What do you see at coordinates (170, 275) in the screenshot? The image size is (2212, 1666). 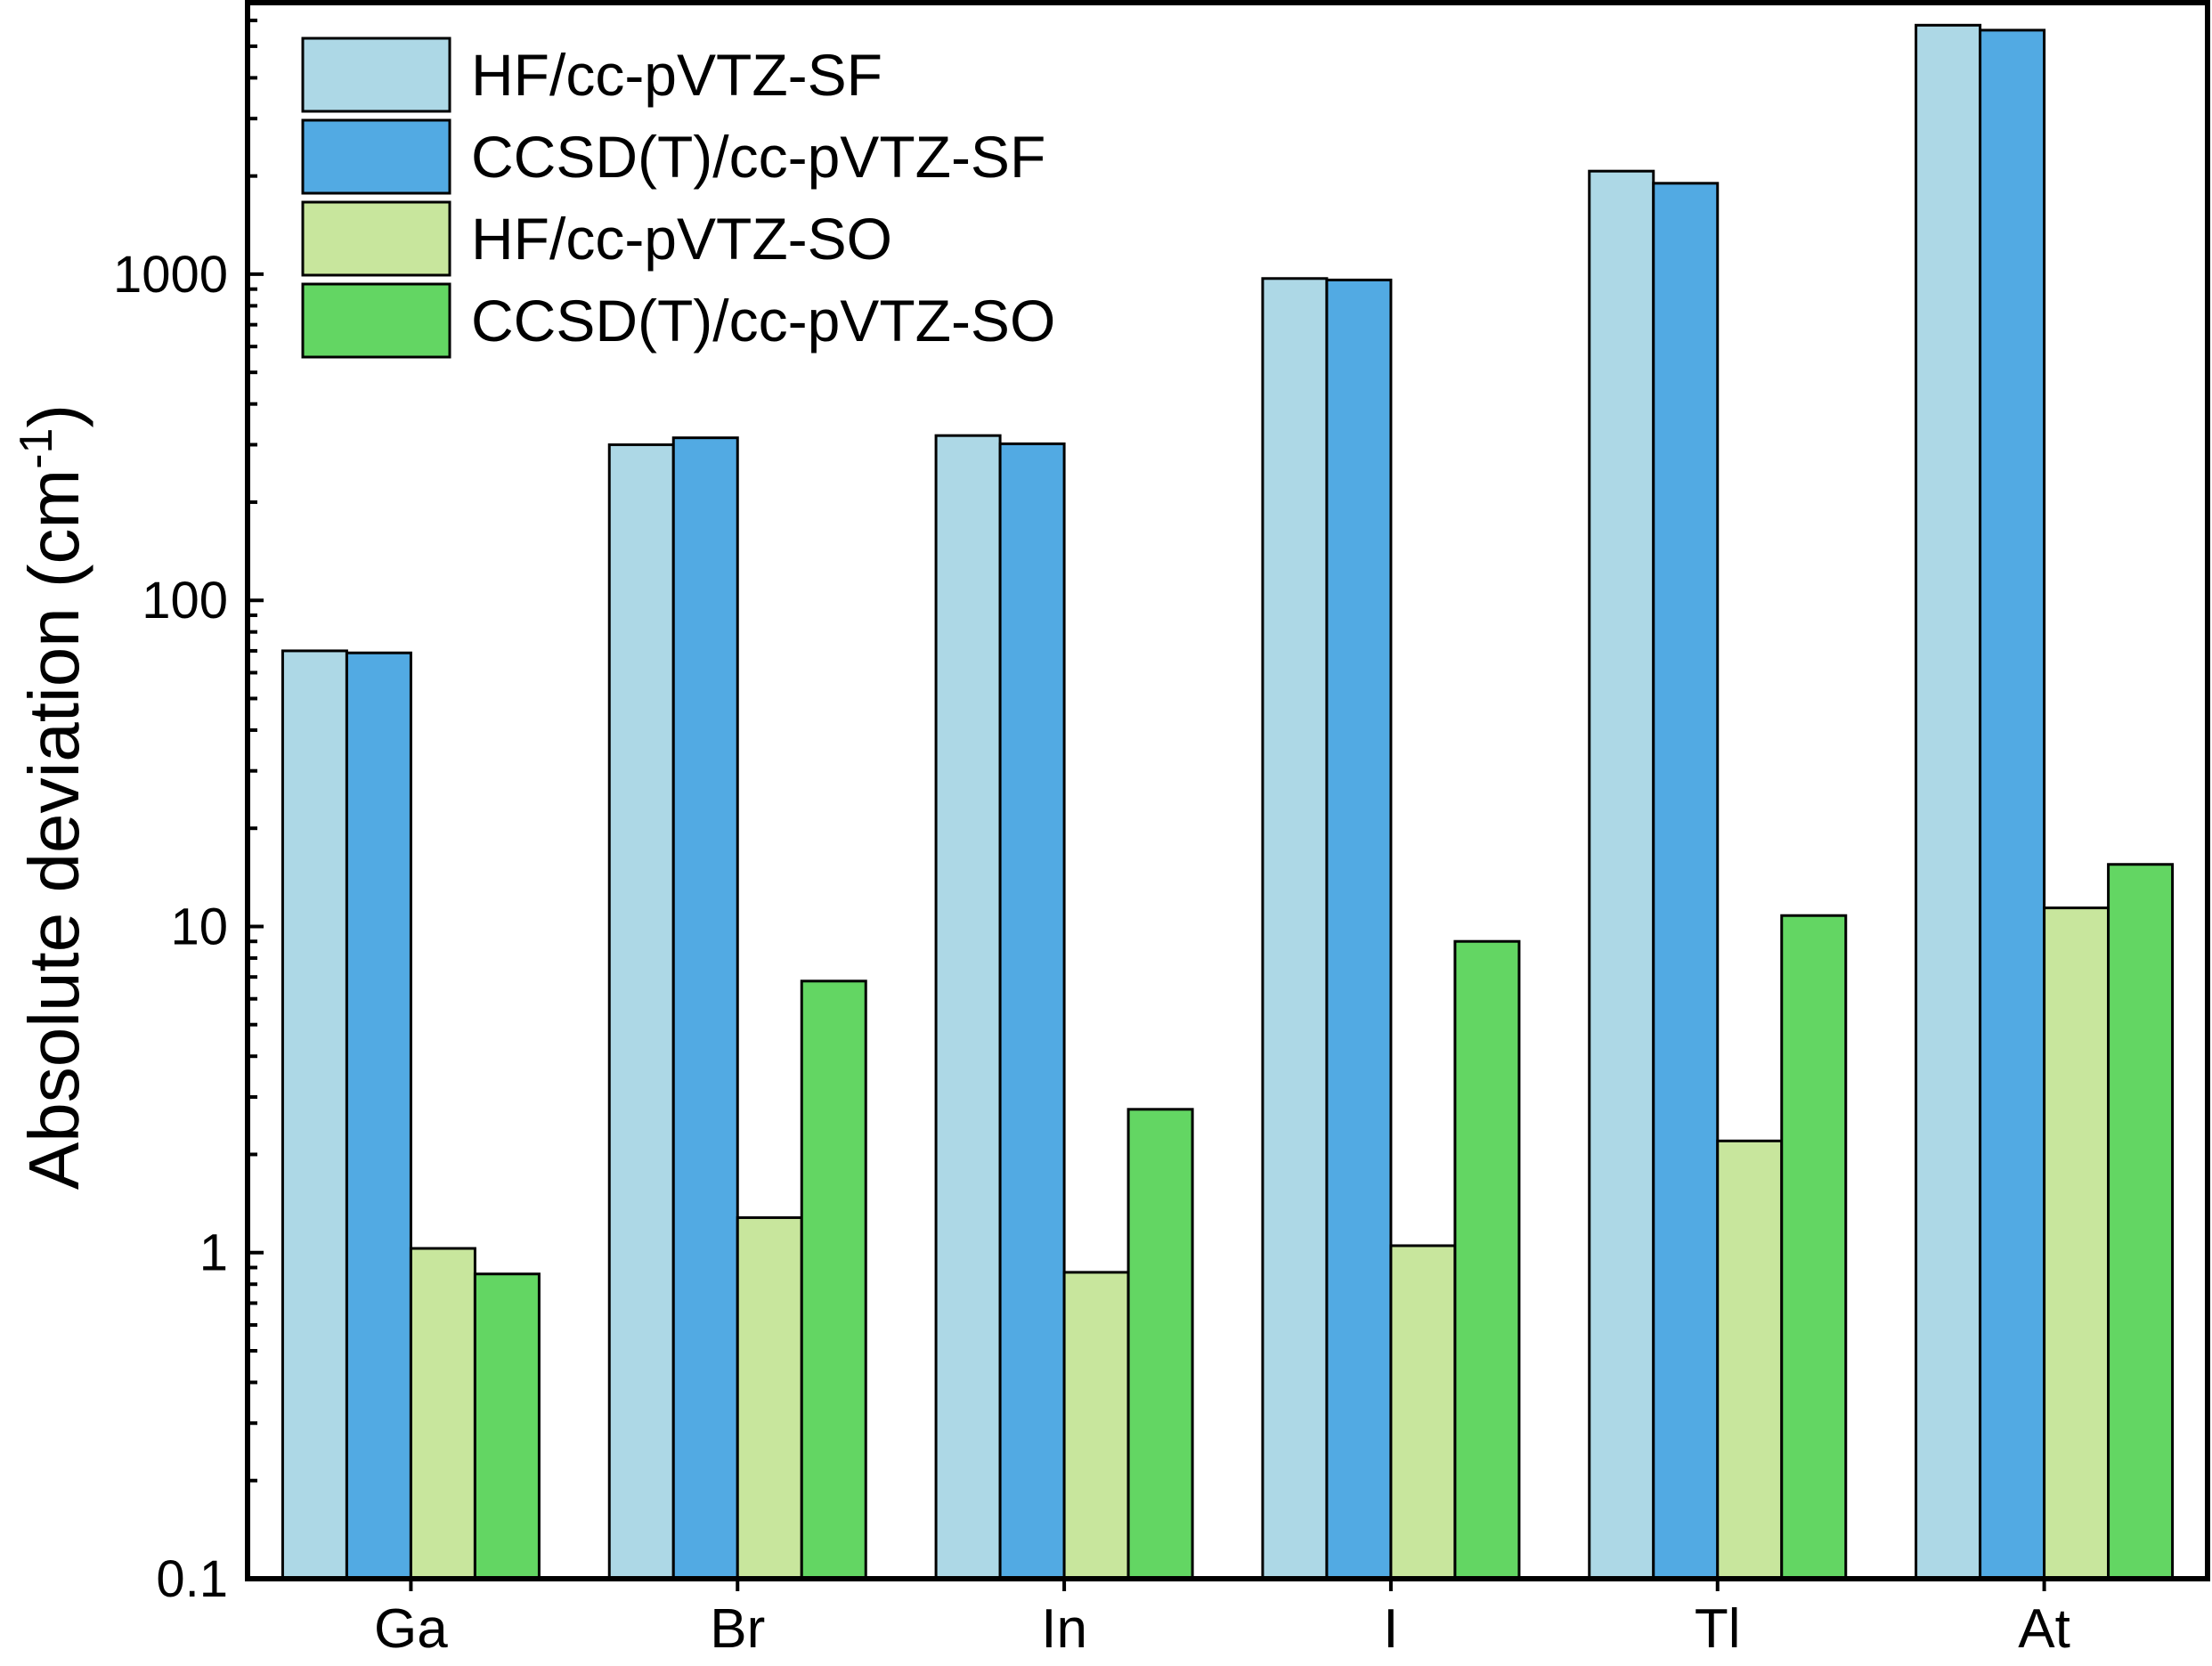 I see `y-tick-label: 1000` at bounding box center [170, 275].